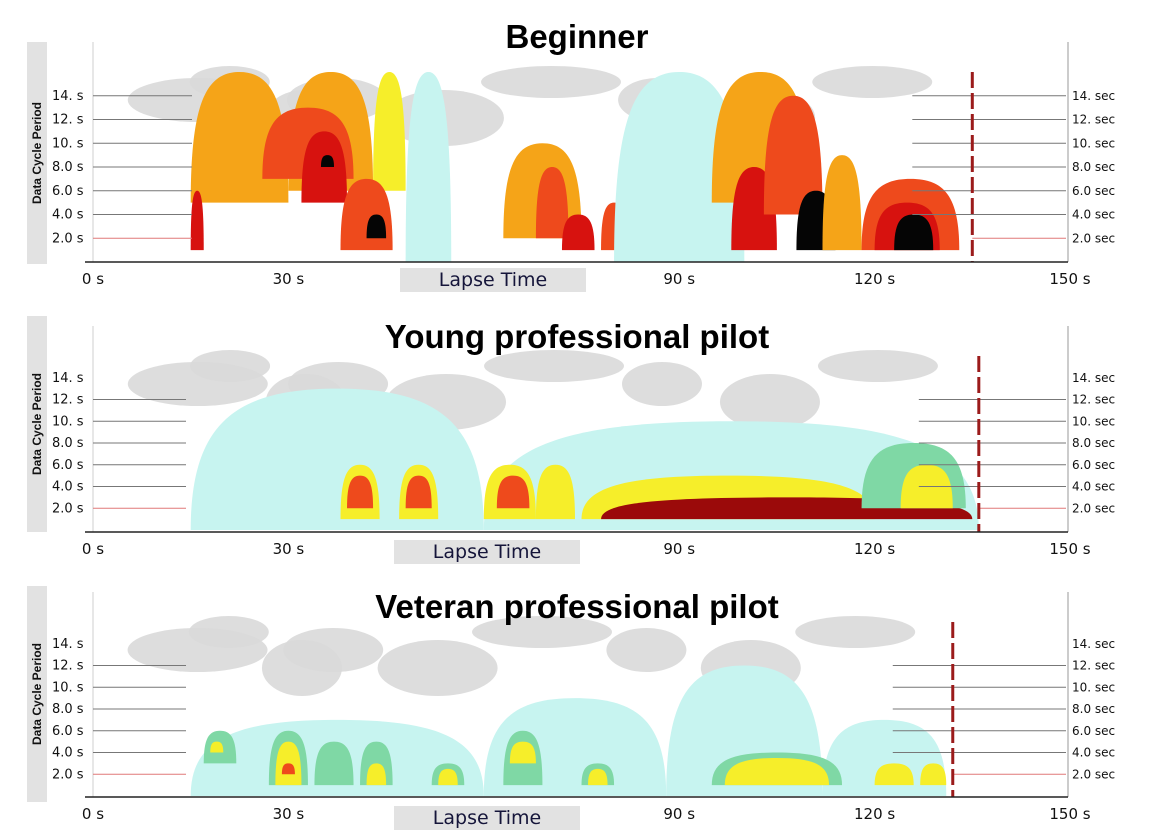 The image size is (1154, 837). What do you see at coordinates (289, 549) in the screenshot?
I see `x-tick-label: 30 s` at bounding box center [289, 549].